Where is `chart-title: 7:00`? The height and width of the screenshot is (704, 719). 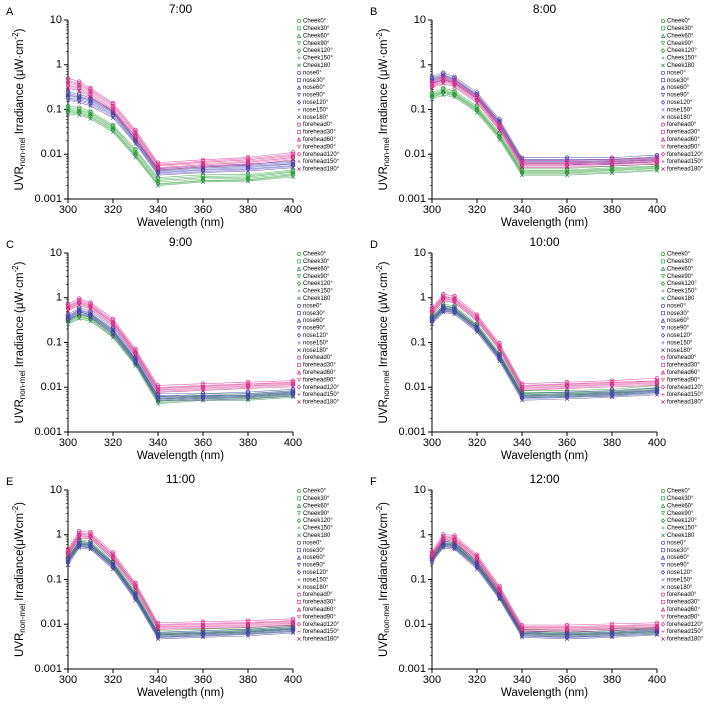 chart-title: 7:00 is located at coordinates (181, 9).